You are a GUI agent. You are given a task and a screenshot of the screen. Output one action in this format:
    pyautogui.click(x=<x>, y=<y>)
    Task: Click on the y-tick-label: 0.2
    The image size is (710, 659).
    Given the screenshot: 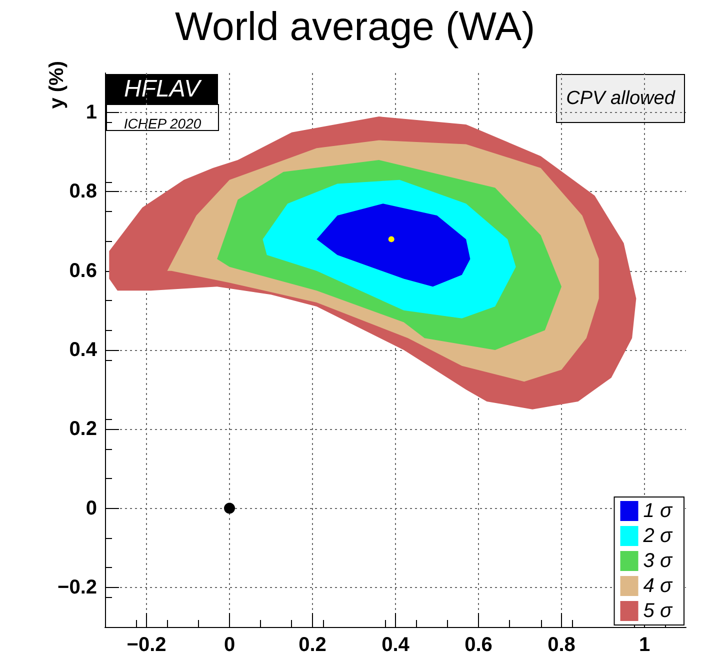 What is the action you would take?
    pyautogui.click(x=83, y=429)
    